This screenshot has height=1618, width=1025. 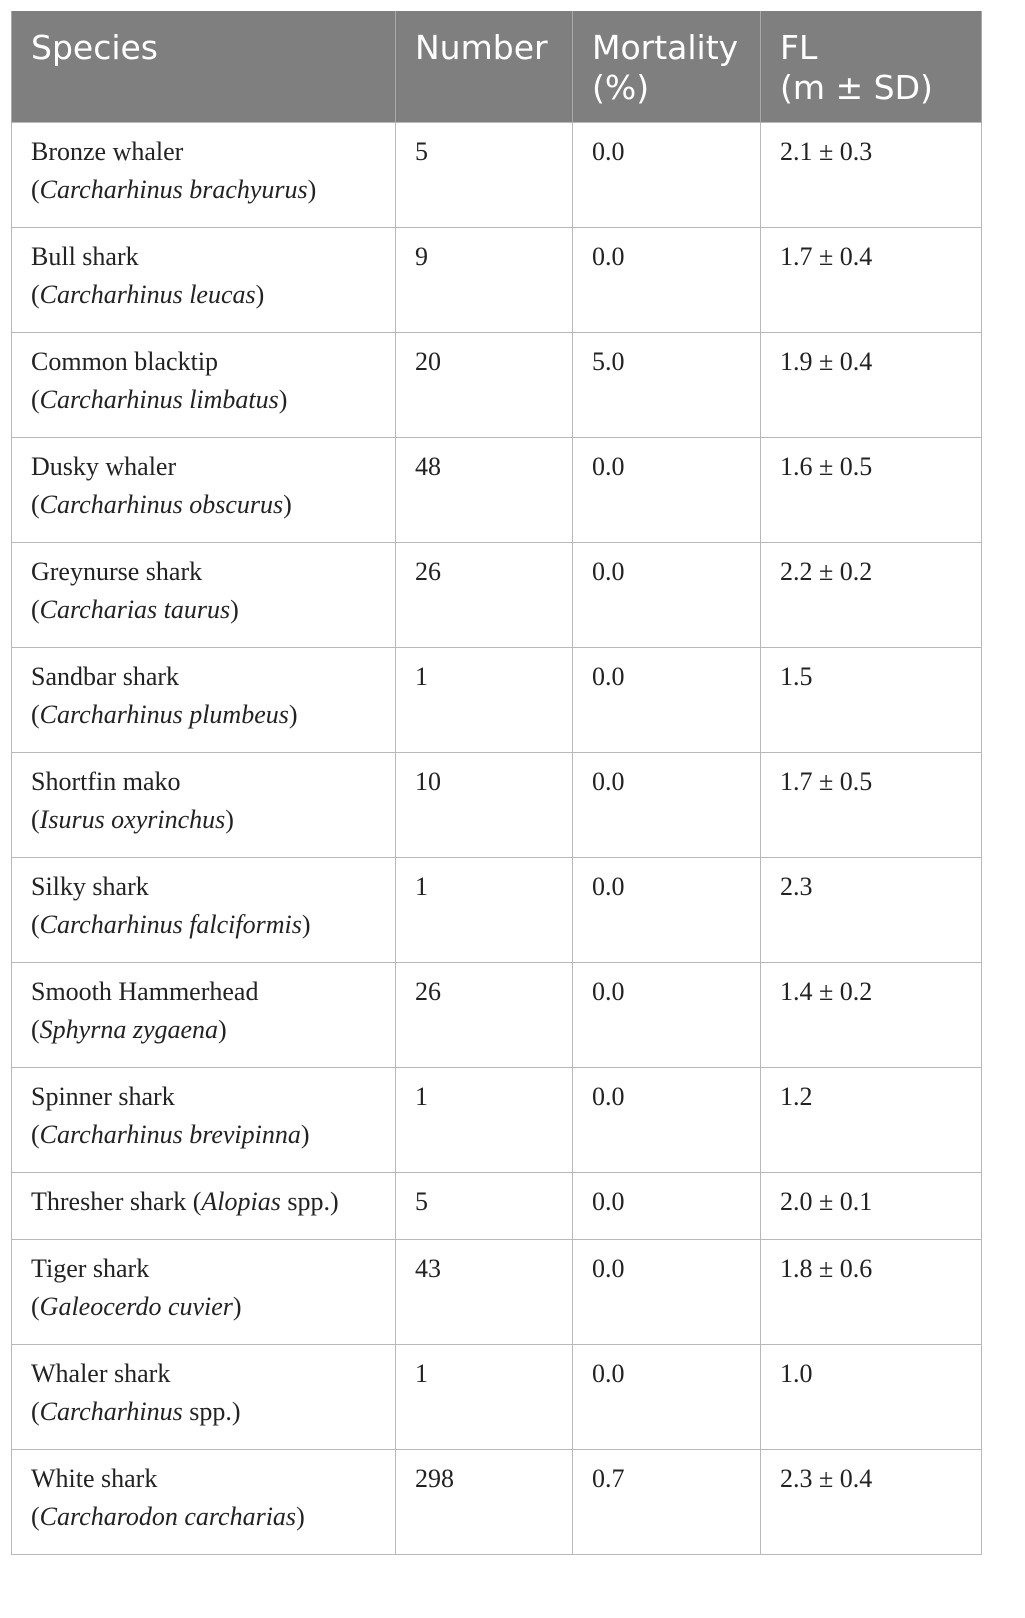 I want to click on scientific-name: Galeocerdo cuvier, so click(x=136, y=1306).